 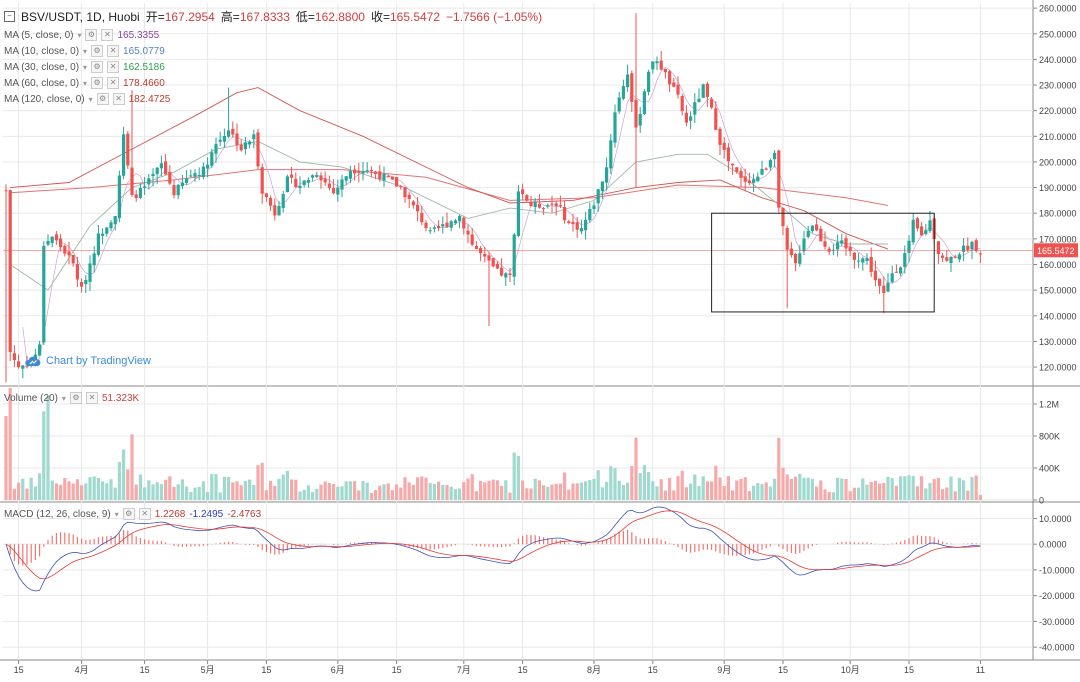 I want to click on time-tick-label: 15, so click(x=523, y=670).